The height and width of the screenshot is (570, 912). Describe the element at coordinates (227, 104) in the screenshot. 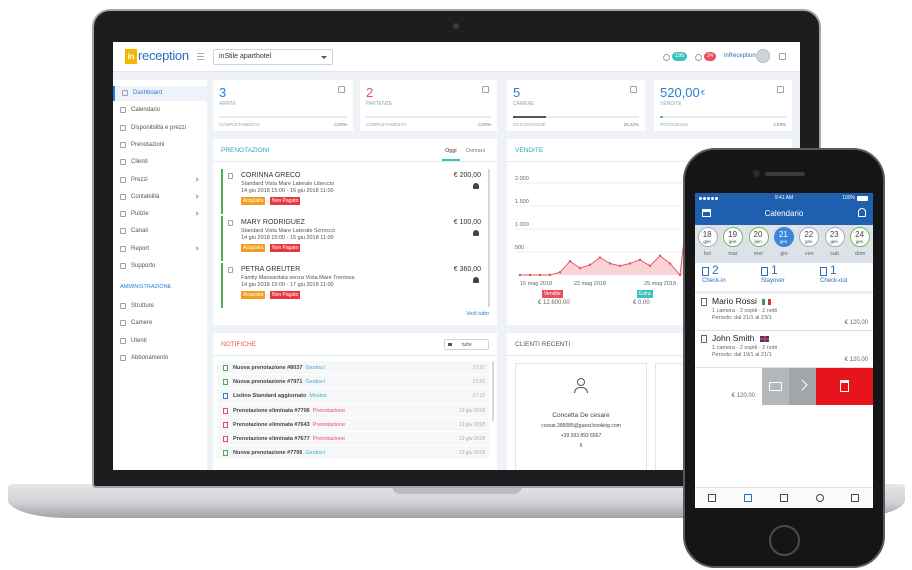

I see `stat-label: ARRIVI` at that location.